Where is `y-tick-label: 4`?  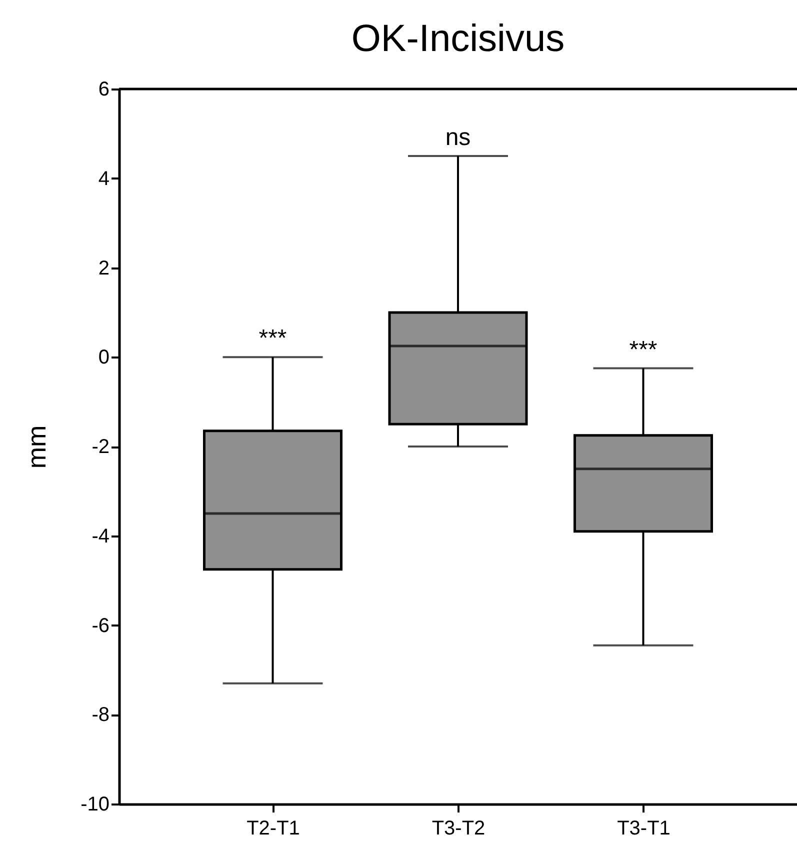
y-tick-label: 4 is located at coordinates (104, 179).